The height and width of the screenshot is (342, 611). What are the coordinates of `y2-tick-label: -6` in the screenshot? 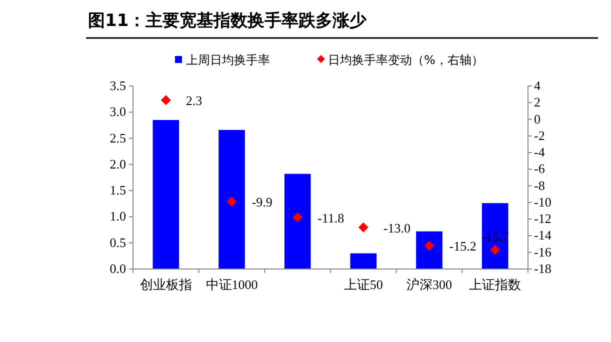 It's located at (540, 168).